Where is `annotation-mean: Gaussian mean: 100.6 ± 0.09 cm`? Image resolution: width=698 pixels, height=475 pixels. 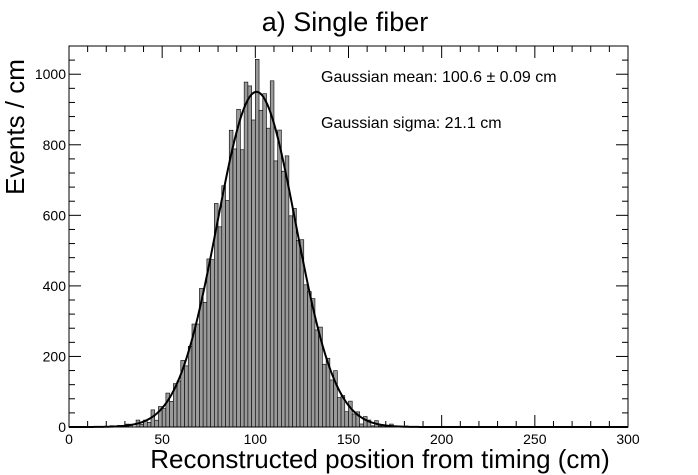
annotation-mean: Gaussian mean: 100.6 ± 0.09 cm is located at coordinates (439, 77).